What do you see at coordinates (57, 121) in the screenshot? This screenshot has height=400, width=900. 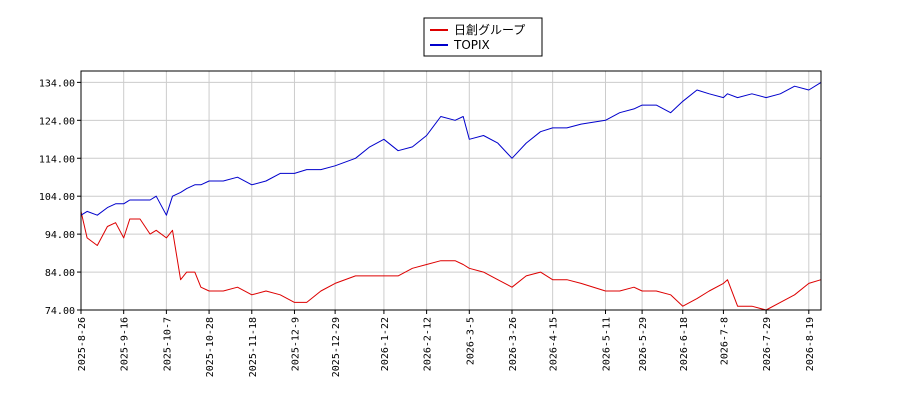 I see `y-tick-label: 124.00` at bounding box center [57, 121].